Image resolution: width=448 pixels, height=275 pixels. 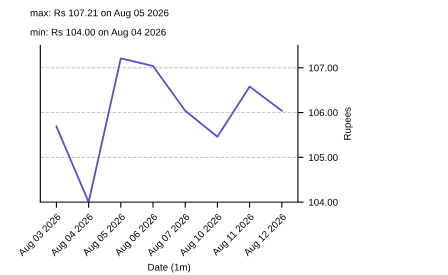 I want to click on text: max: Rs 107.21 on Aug 05 2026, so click(x=99, y=13).